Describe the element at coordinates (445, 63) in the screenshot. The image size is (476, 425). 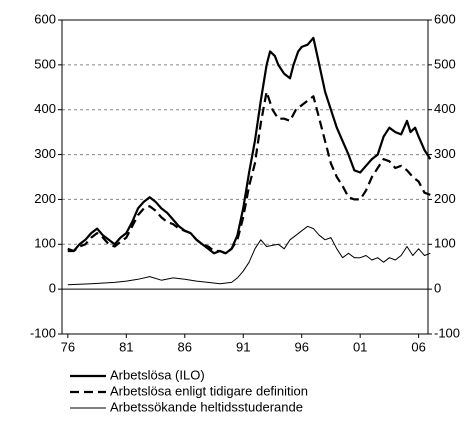
I see `y2-tick-label: 500` at that location.